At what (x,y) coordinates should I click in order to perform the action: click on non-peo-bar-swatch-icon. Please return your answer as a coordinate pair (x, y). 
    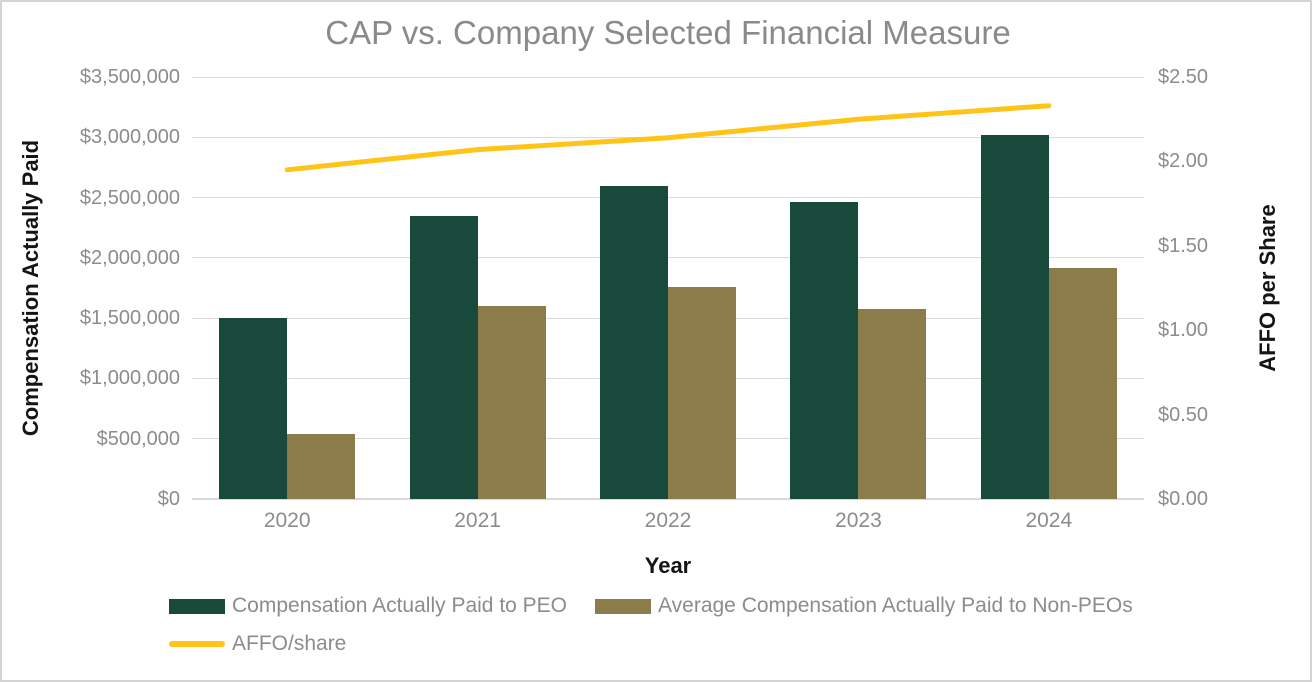
    Looking at the image, I should click on (623, 606).